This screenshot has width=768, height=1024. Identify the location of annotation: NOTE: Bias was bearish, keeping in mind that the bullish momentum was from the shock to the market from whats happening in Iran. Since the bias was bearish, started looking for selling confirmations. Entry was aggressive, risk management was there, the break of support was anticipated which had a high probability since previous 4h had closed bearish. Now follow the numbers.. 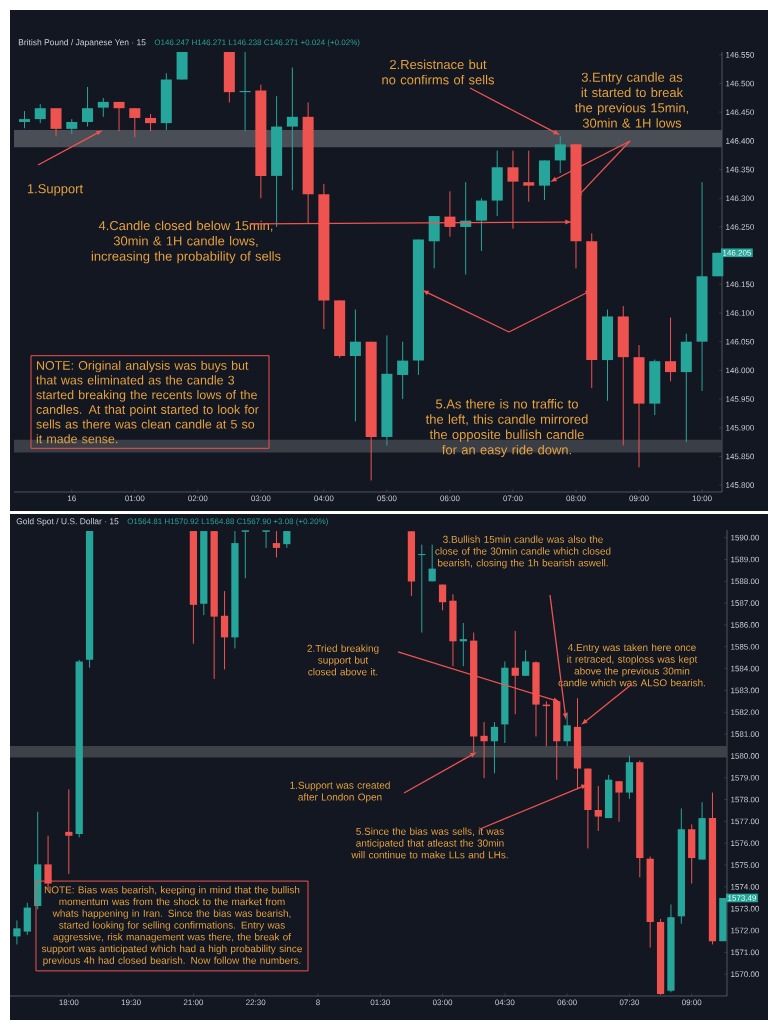
(171, 926).